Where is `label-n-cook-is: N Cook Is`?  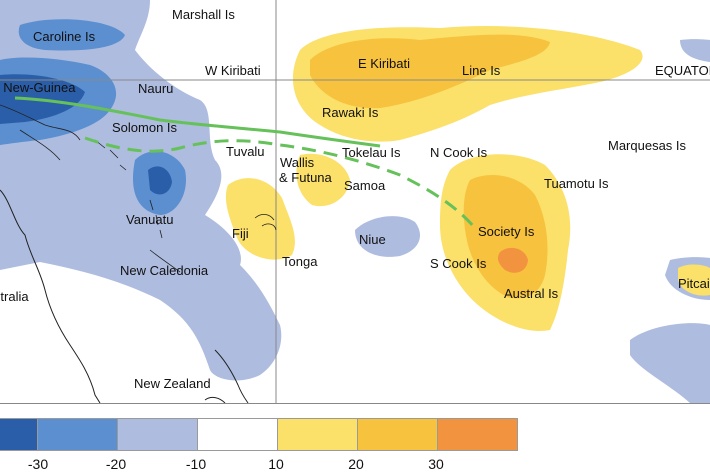
label-n-cook-is: N Cook Is is located at coordinates (459, 152).